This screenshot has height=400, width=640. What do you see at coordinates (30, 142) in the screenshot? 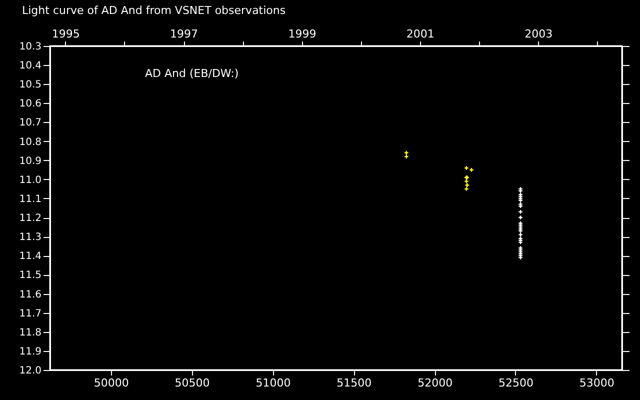
I see `y-tick-label: 10.8` at bounding box center [30, 142].